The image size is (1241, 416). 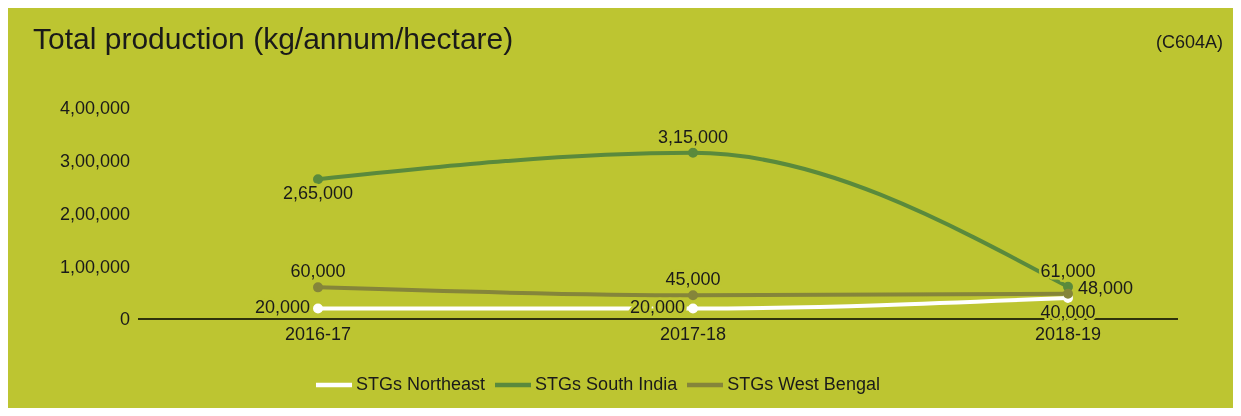 What do you see at coordinates (693, 333) in the screenshot?
I see `x-tick-label: 2017-18` at bounding box center [693, 333].